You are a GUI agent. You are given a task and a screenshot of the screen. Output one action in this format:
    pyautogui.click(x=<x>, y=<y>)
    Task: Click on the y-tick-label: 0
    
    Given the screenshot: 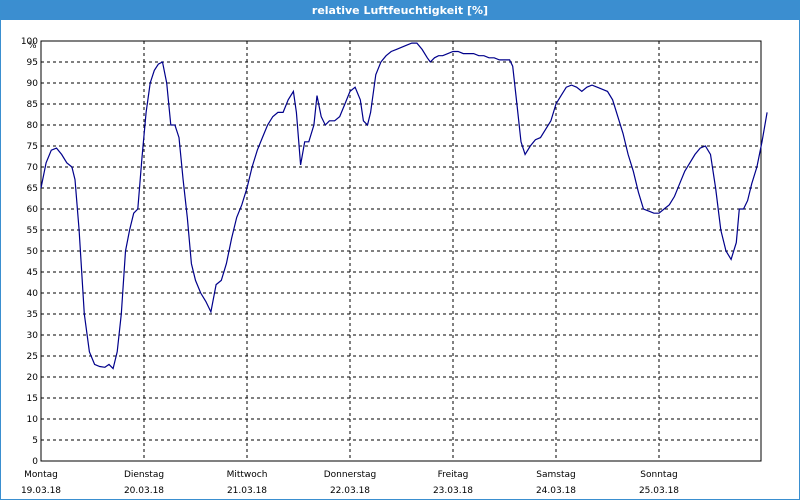 What is the action you would take?
    pyautogui.click(x=35, y=462)
    